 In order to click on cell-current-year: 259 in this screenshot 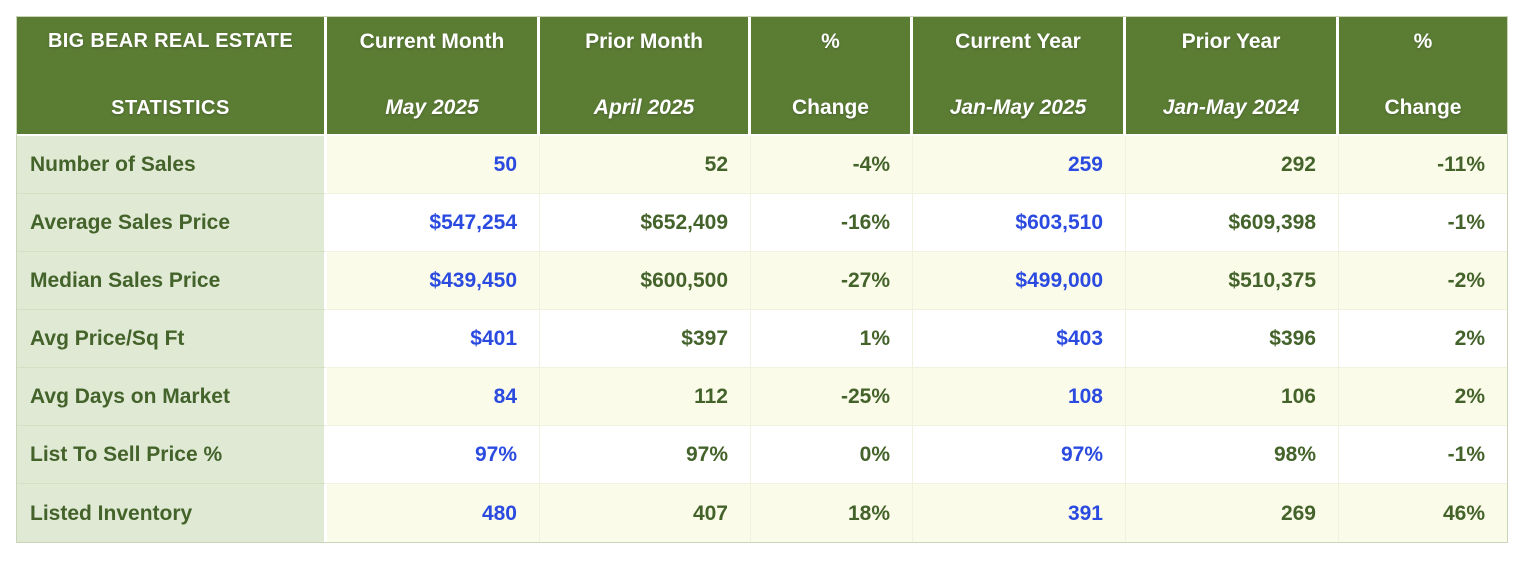, I will do `click(1019, 165)`.